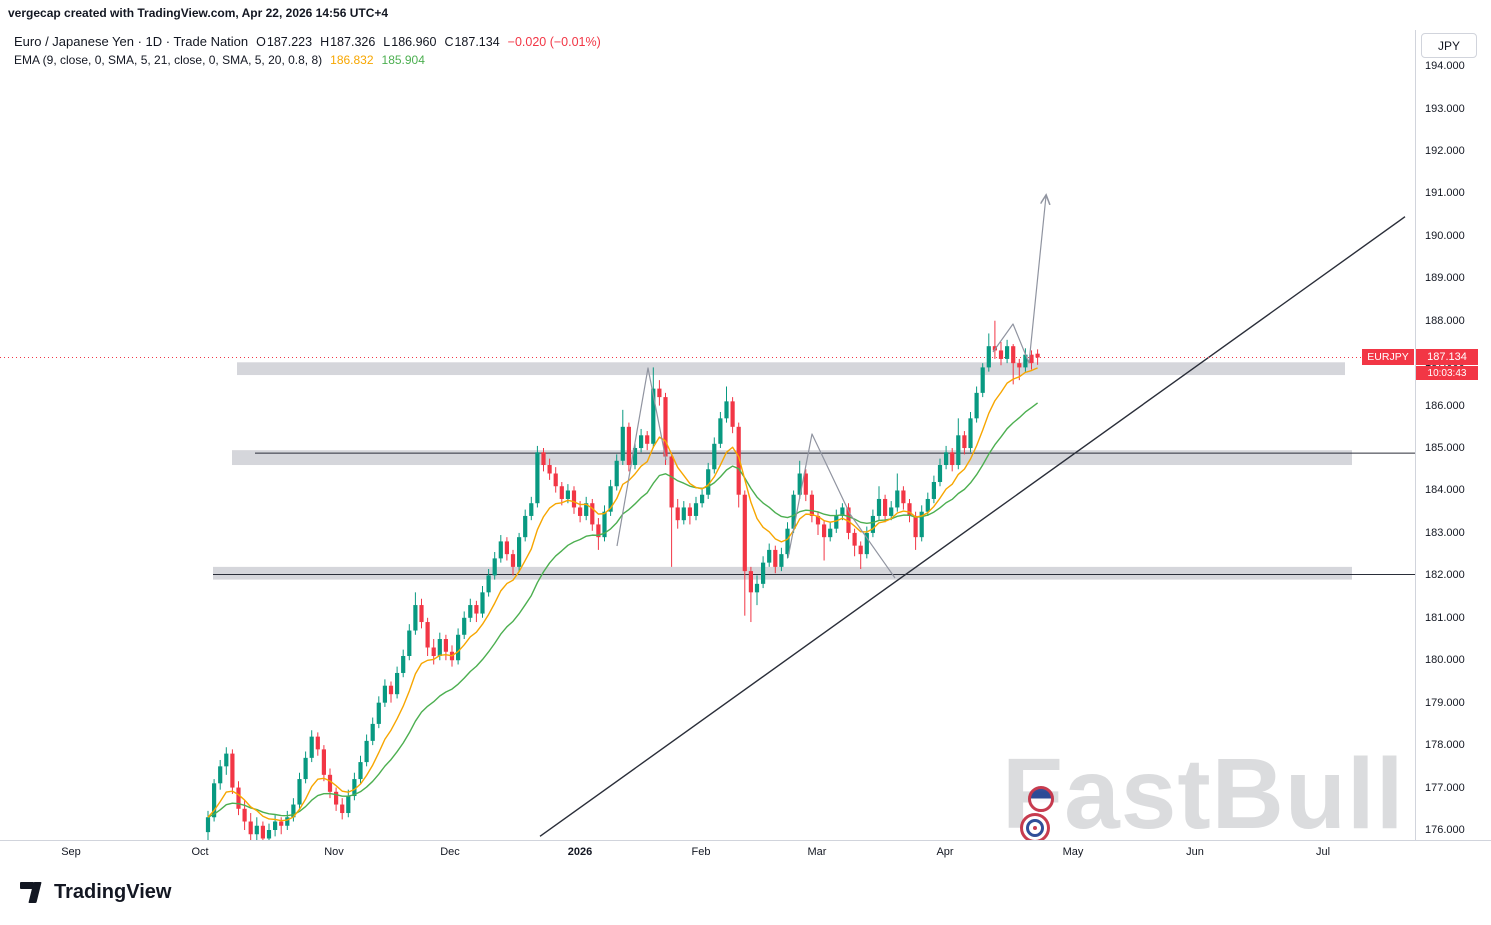 This screenshot has width=1491, height=925. I want to click on currency-toggle-button: JPY, so click(1449, 45).